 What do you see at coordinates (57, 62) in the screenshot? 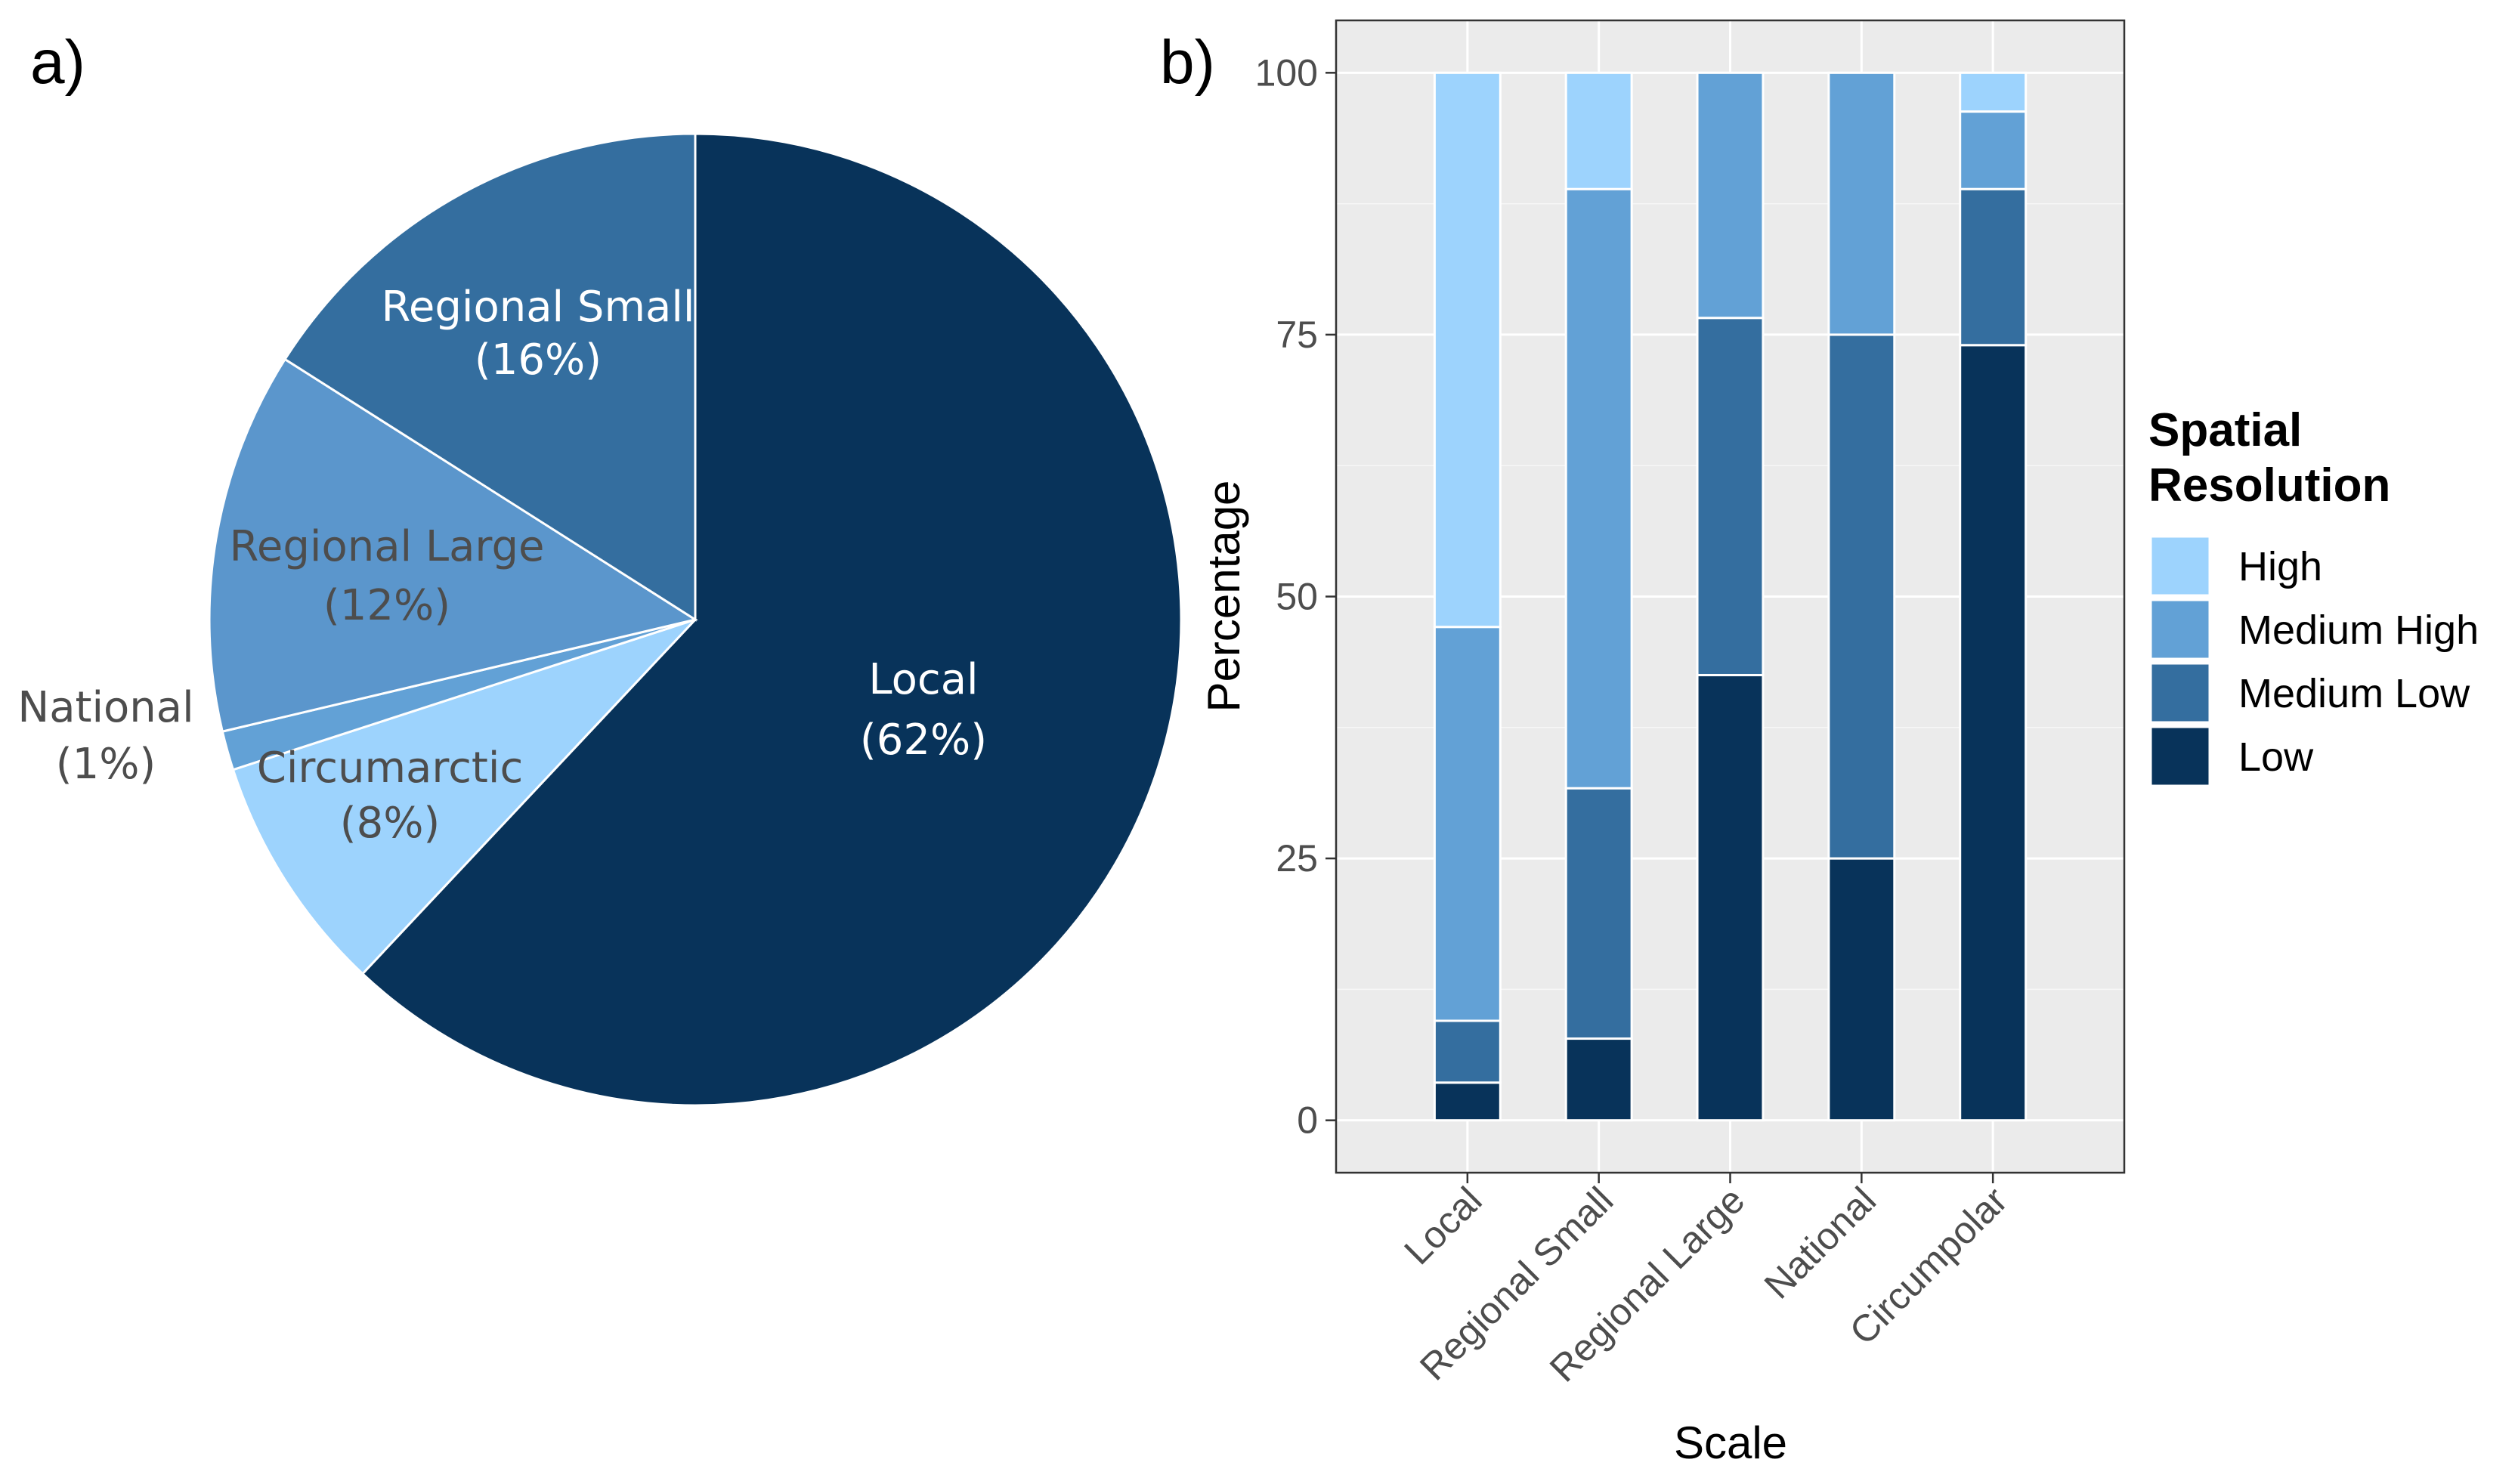
I see `panel-label-a: a)` at bounding box center [57, 62].